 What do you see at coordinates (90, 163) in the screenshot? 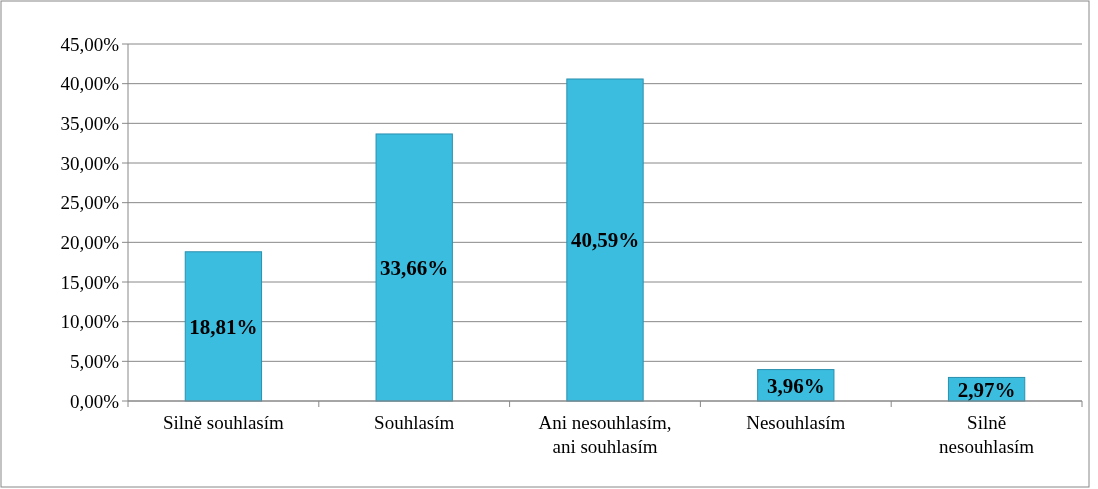
I see `y-tick-label: 30,00%` at bounding box center [90, 163].